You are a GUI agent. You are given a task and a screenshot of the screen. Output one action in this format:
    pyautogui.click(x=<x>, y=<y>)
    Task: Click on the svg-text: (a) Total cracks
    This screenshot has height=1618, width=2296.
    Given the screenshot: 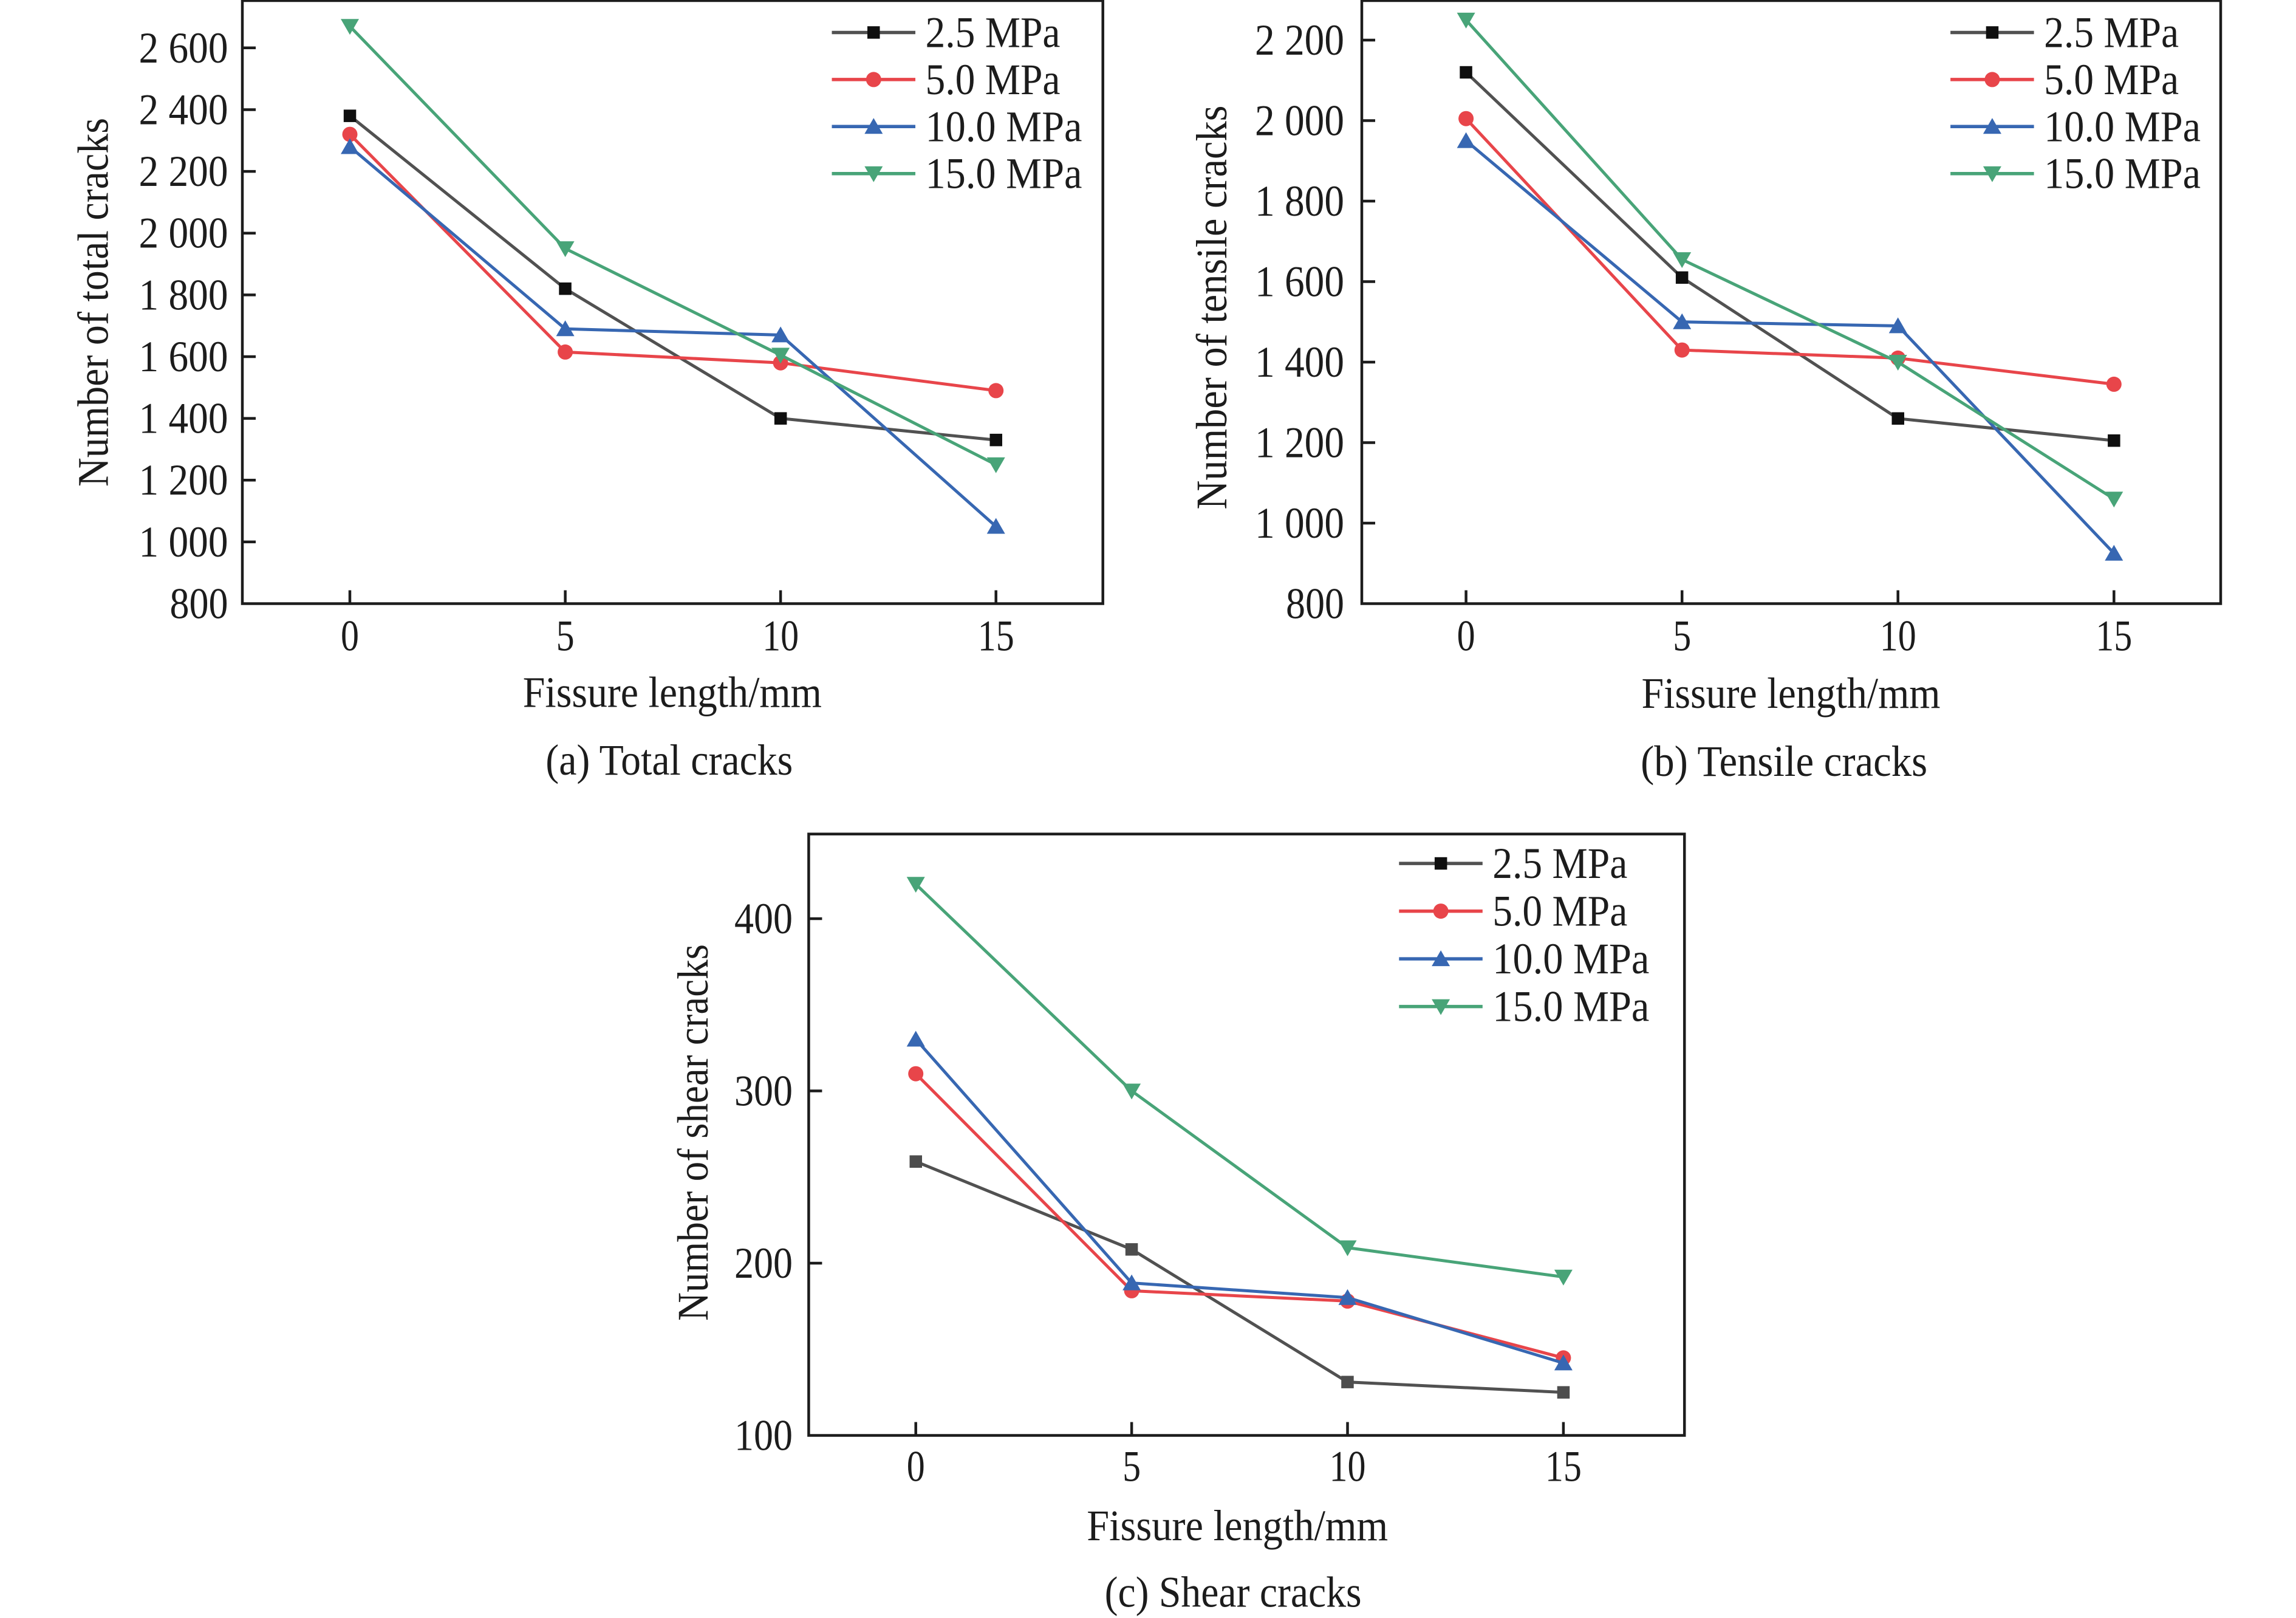 What is the action you would take?
    pyautogui.click(x=669, y=760)
    